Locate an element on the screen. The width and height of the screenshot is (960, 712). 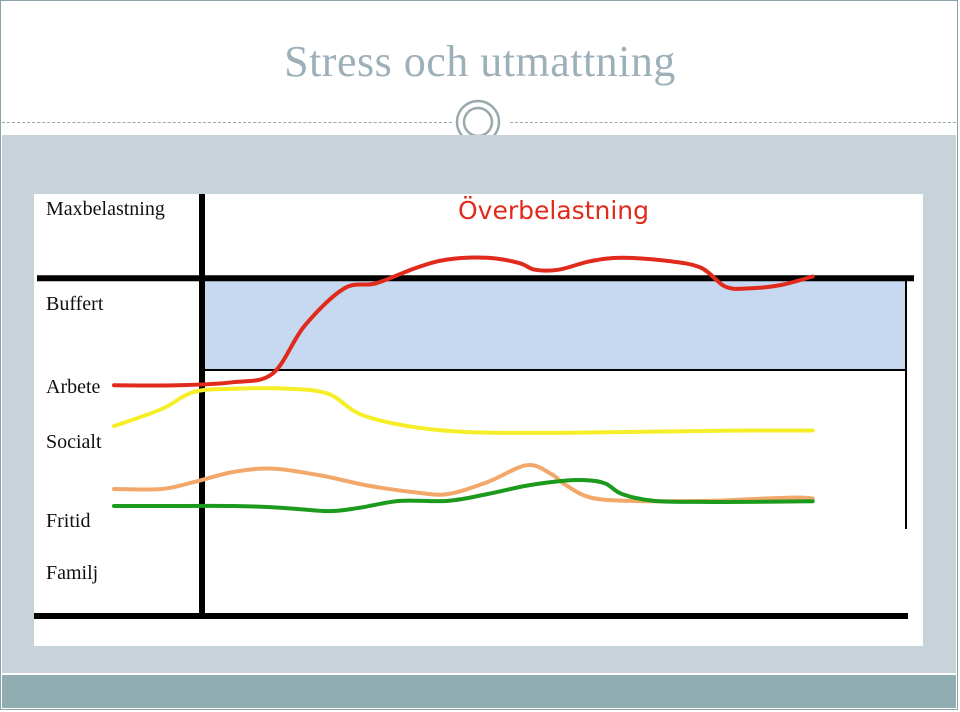
series-line-fritid is located at coordinates (463, 483).